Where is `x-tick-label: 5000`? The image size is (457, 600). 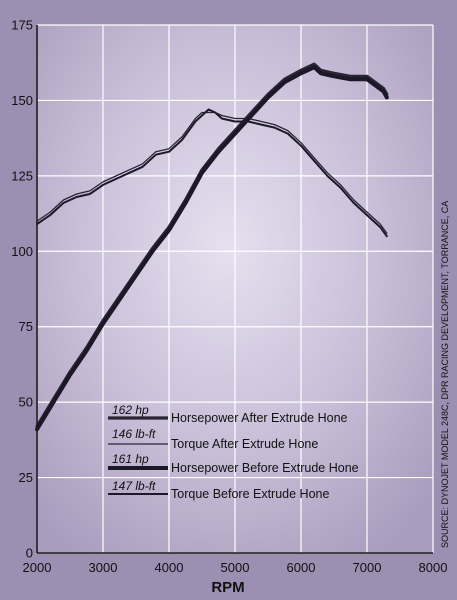 x-tick-label: 5000 is located at coordinates (235, 567).